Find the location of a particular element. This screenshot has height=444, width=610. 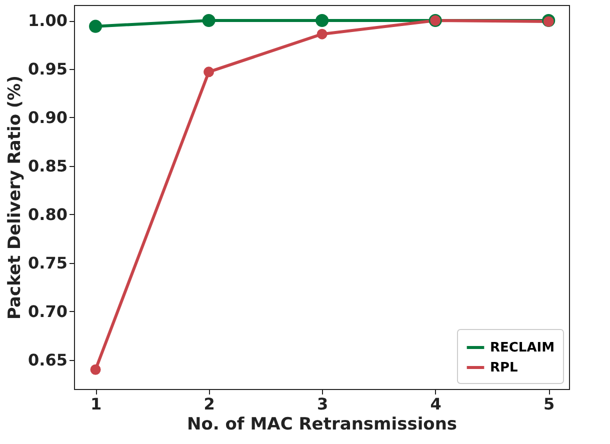

x-tick-label: 4 is located at coordinates (436, 404).